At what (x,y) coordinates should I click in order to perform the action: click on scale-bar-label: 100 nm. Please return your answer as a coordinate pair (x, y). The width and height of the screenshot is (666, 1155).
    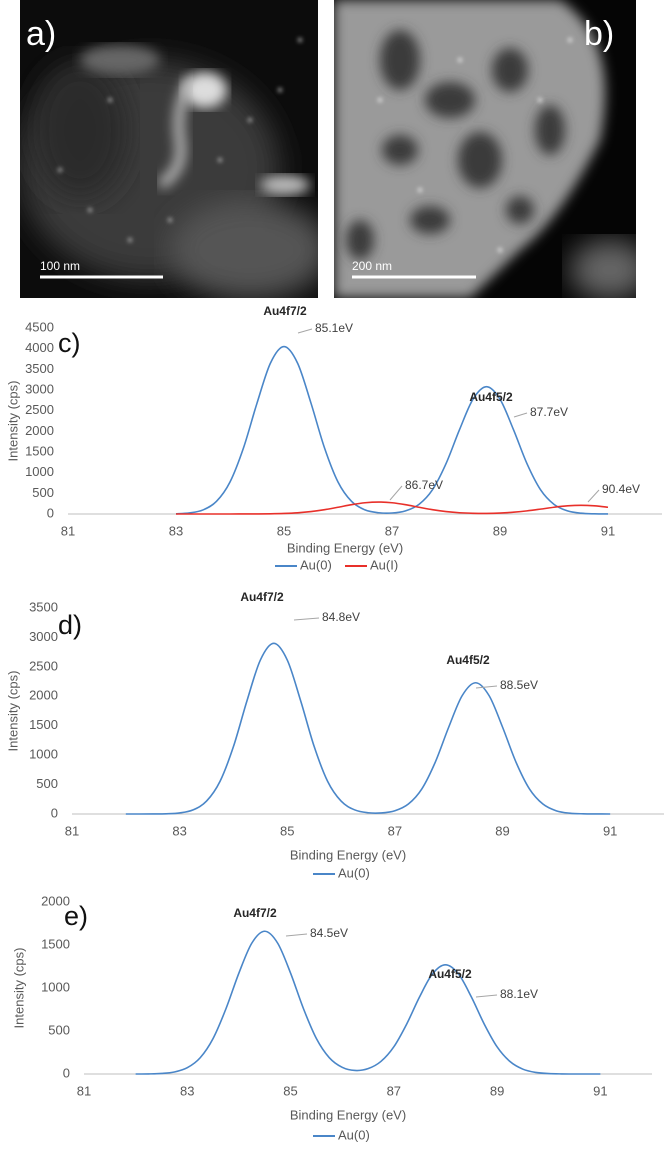
    Looking at the image, I should click on (60, 266).